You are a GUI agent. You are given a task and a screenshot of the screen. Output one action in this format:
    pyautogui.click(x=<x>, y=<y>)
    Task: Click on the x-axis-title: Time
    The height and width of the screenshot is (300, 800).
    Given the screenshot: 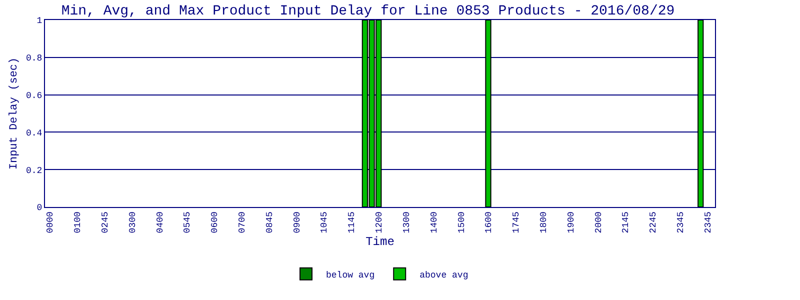 What is the action you would take?
    pyautogui.click(x=380, y=242)
    